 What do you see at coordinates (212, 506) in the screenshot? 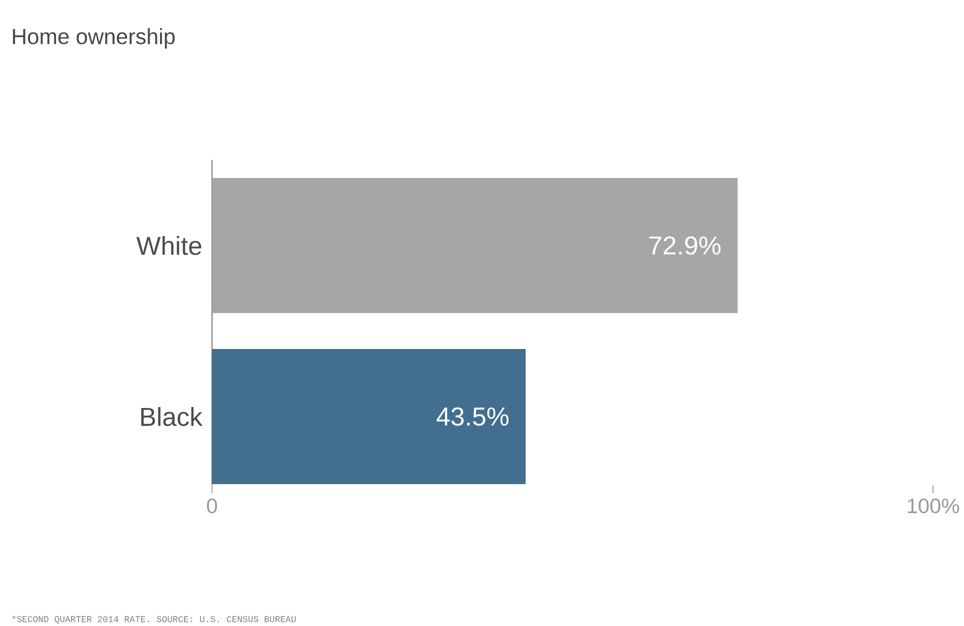
I see `x-tick-label: 0` at bounding box center [212, 506].